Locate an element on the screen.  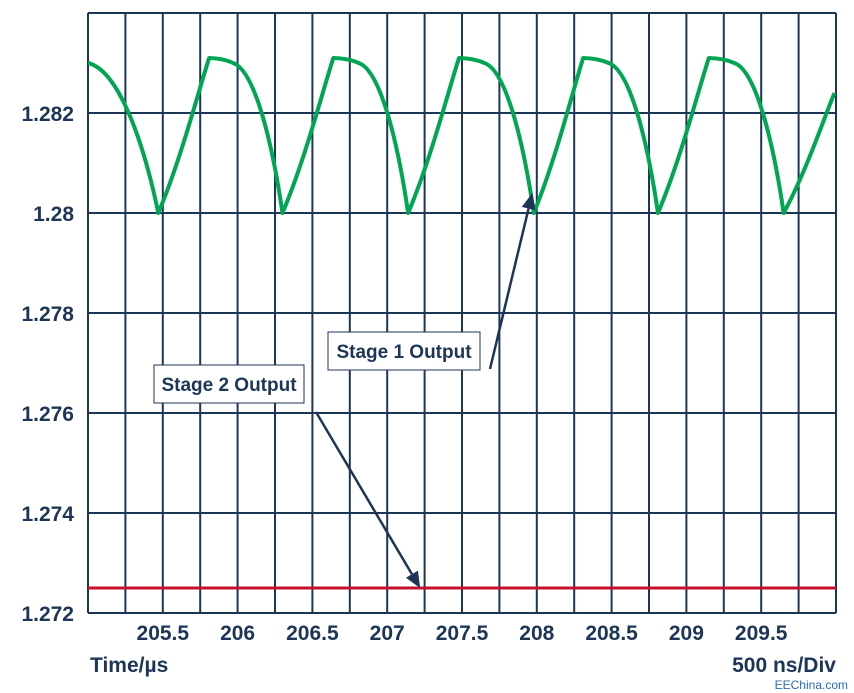
stage2-label: Stage 2 Output is located at coordinates (229, 385).